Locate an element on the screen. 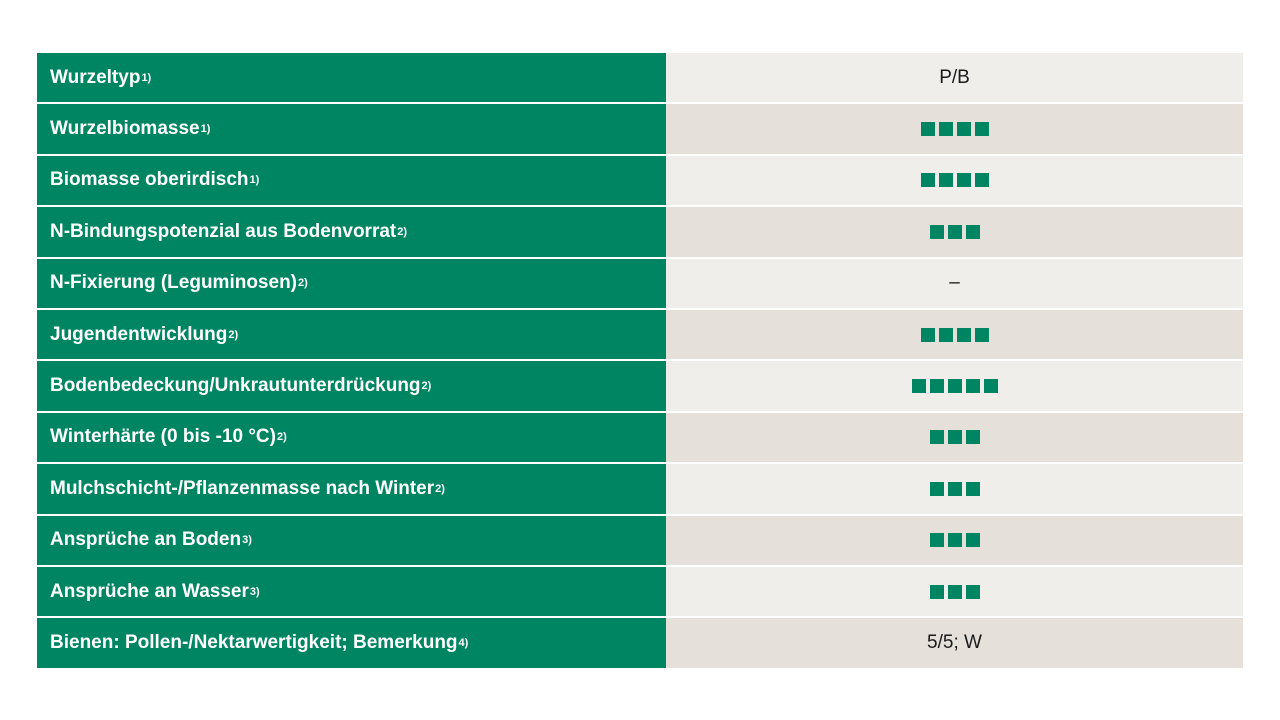 The image size is (1280, 720). row-value-cell: P/B is located at coordinates (954, 78).